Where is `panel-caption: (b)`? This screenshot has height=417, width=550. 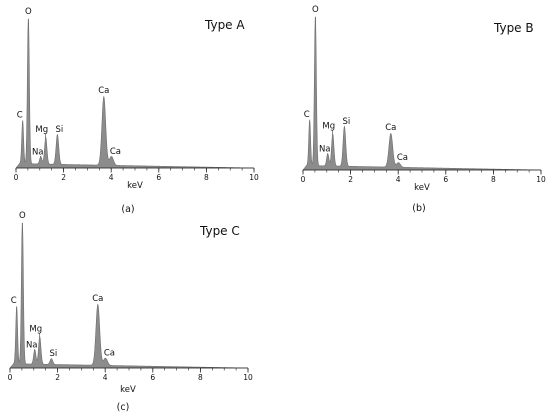 panel-caption: (b) is located at coordinates (418, 208).